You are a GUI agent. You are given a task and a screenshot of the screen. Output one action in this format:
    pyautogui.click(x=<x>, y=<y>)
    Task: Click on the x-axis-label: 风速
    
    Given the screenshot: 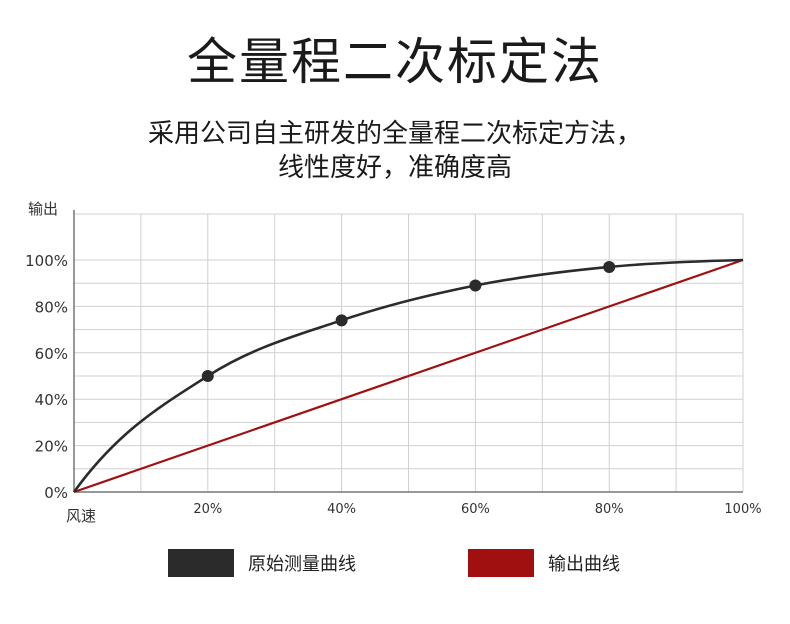 What is the action you would take?
    pyautogui.click(x=81, y=516)
    